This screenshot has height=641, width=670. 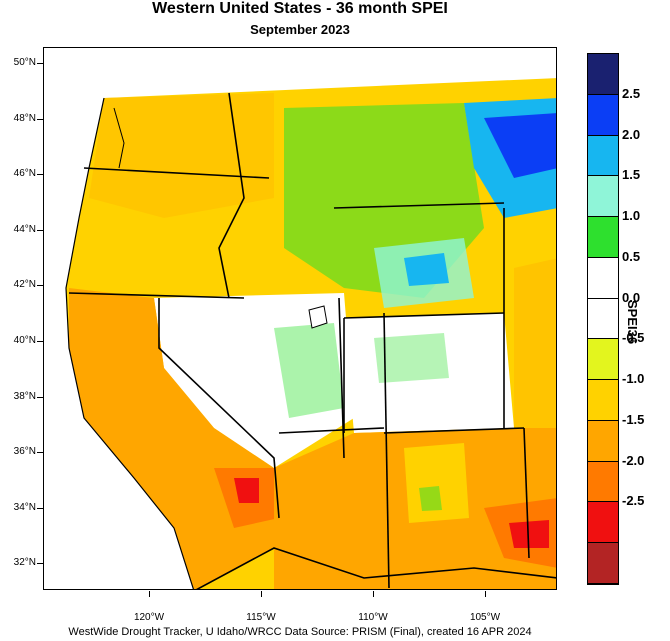 What do you see at coordinates (633, 419) in the screenshot?
I see `colorbar-tick-label: -1.5` at bounding box center [633, 419].